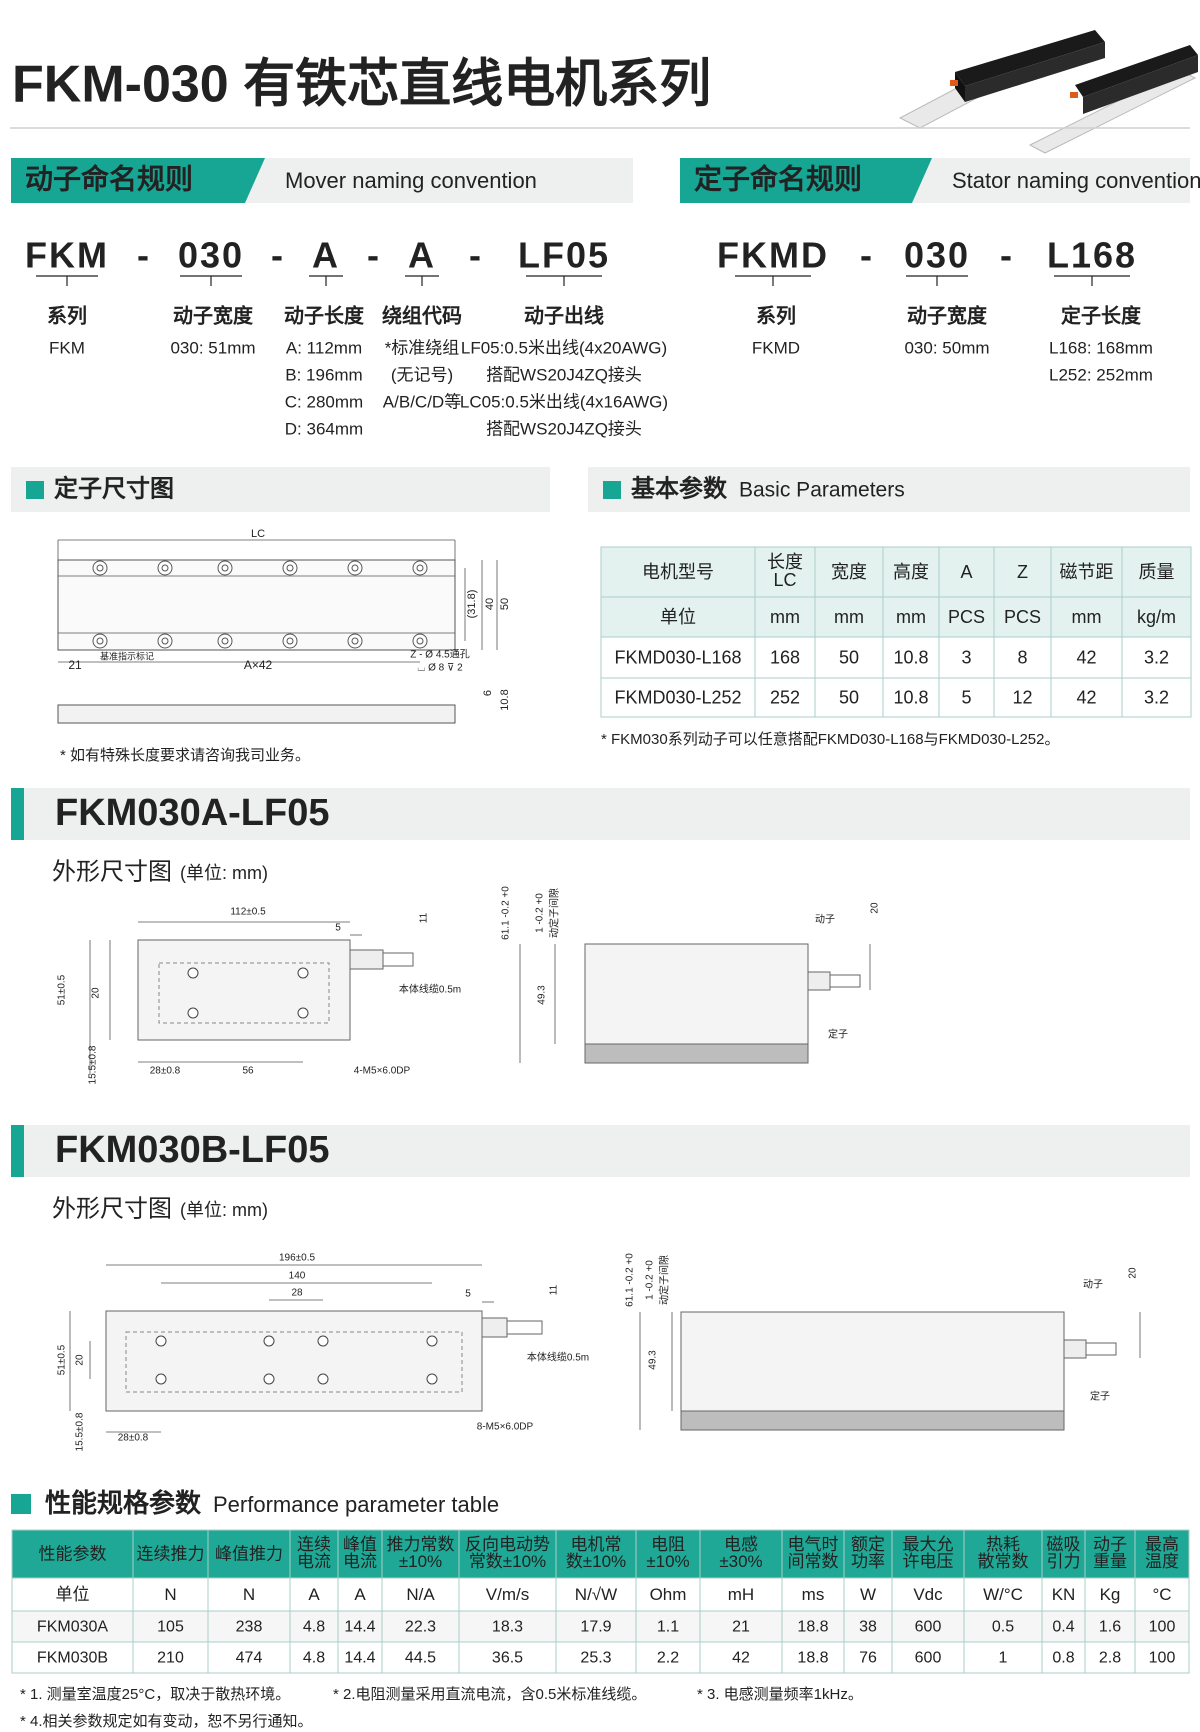 Image resolution: width=1200 pixels, height=1732 pixels. I want to click on table-text: kg/m, so click(1156, 617).